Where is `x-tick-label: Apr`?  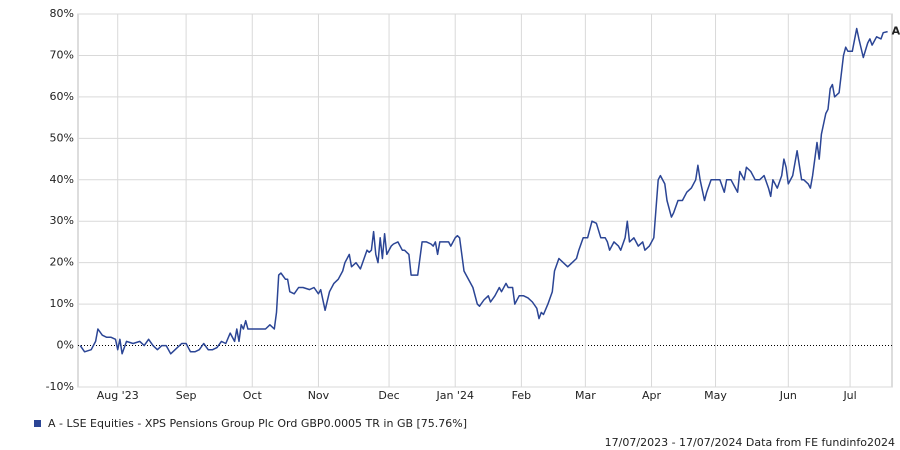 x-tick-label: Apr is located at coordinates (652, 395).